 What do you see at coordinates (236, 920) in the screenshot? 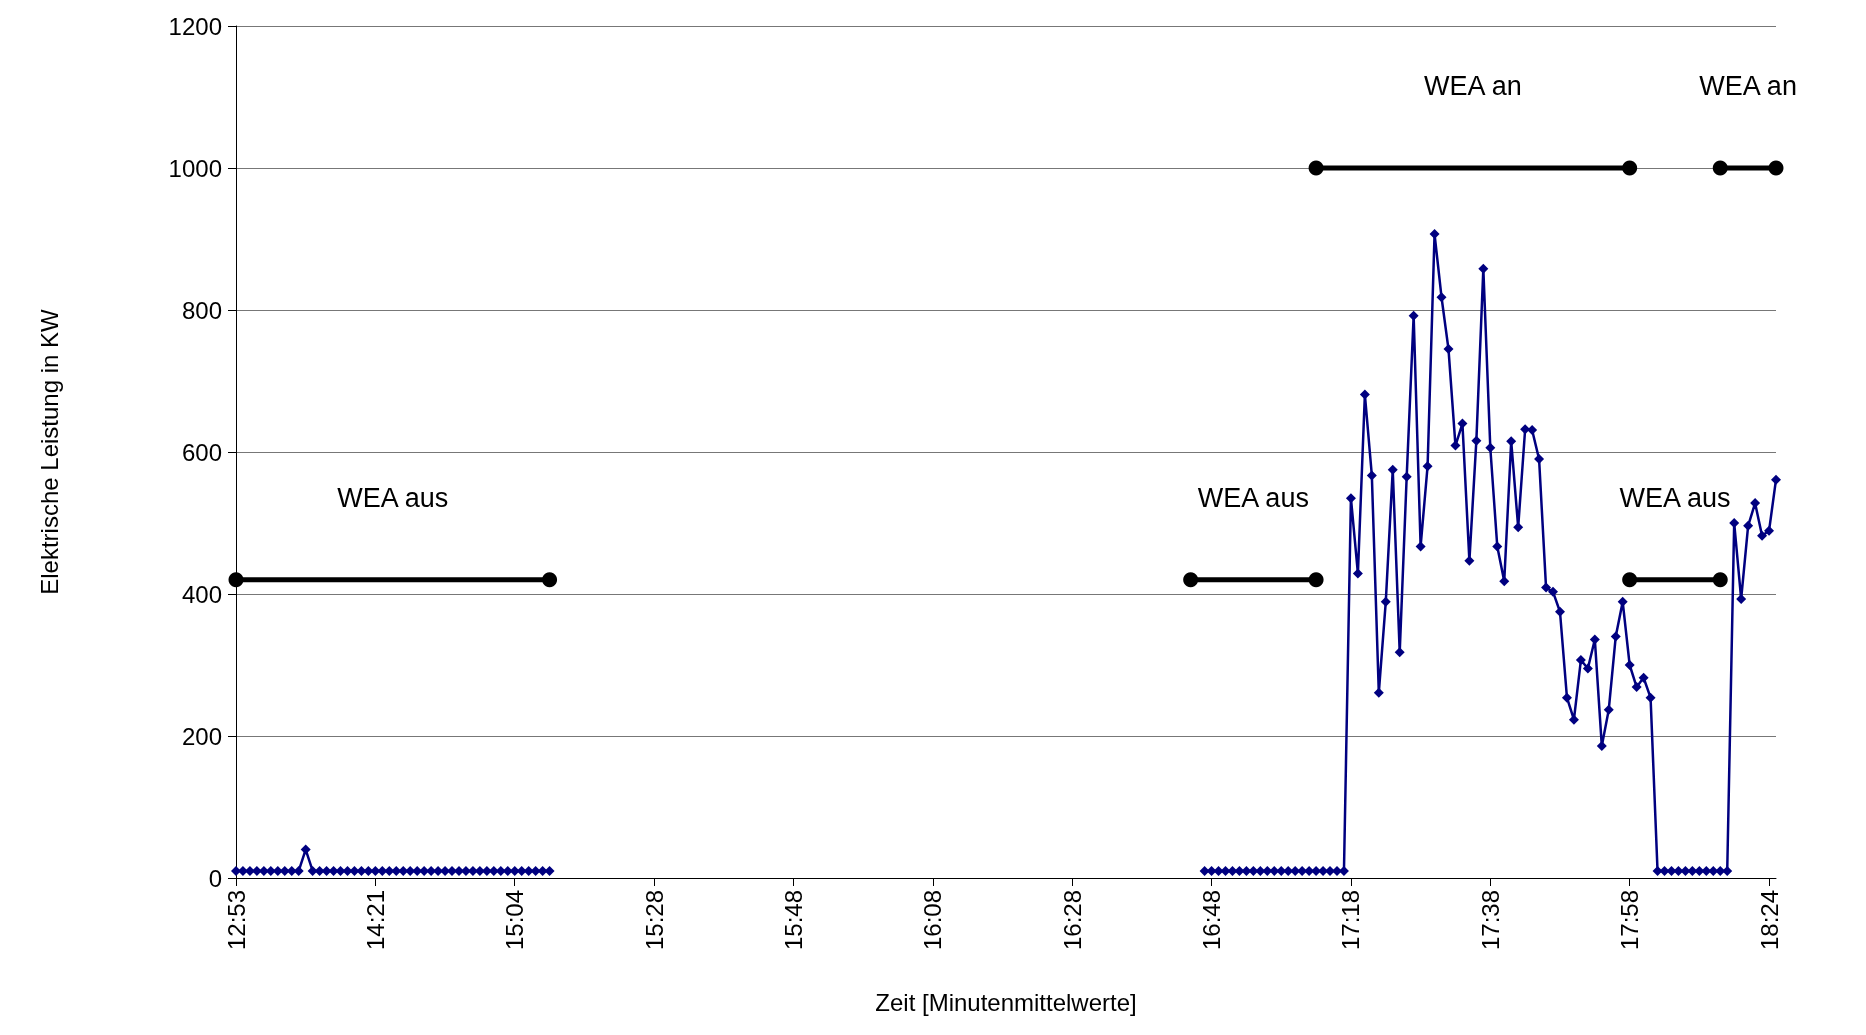
I see `x-tick-label: 12:53` at bounding box center [236, 920].